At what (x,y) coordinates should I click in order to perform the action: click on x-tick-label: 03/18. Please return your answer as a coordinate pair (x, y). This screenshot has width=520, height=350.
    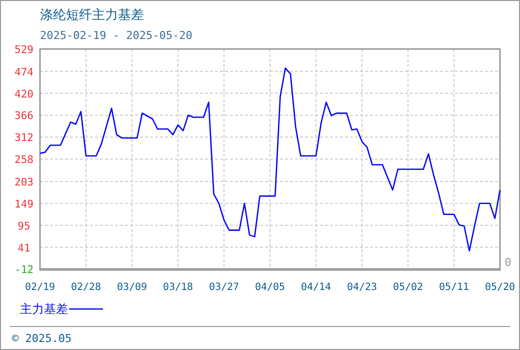
    Looking at the image, I should click on (178, 287).